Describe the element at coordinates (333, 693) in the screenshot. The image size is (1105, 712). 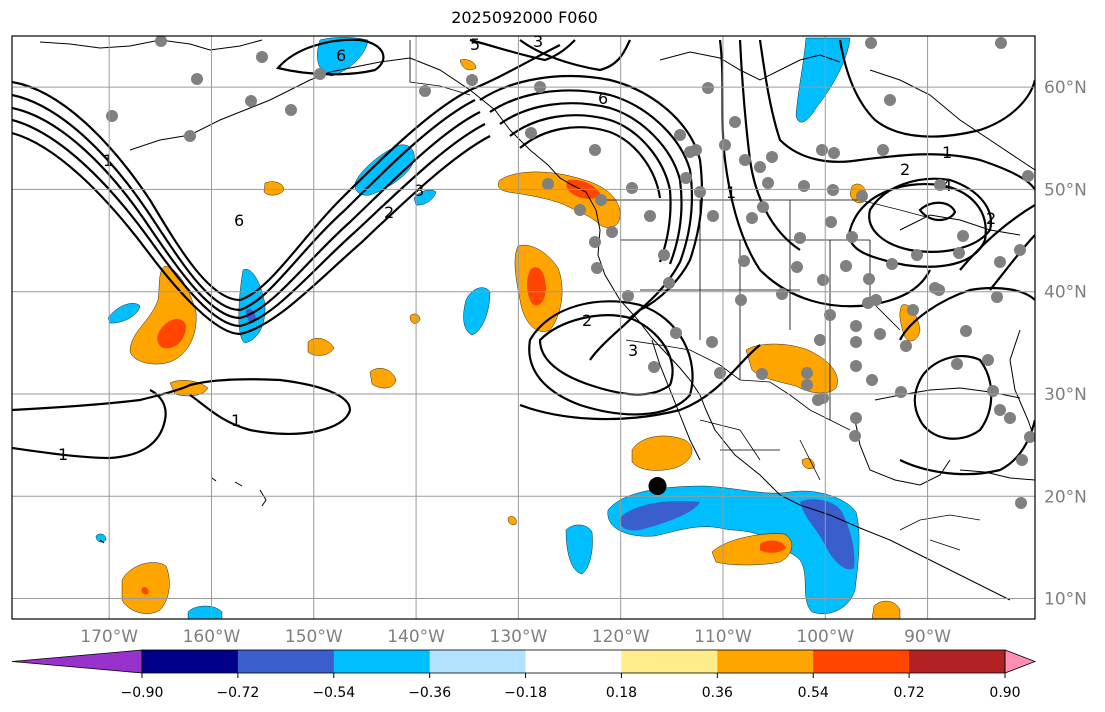
I see `colorbar-tick-label: −0.54` at that location.